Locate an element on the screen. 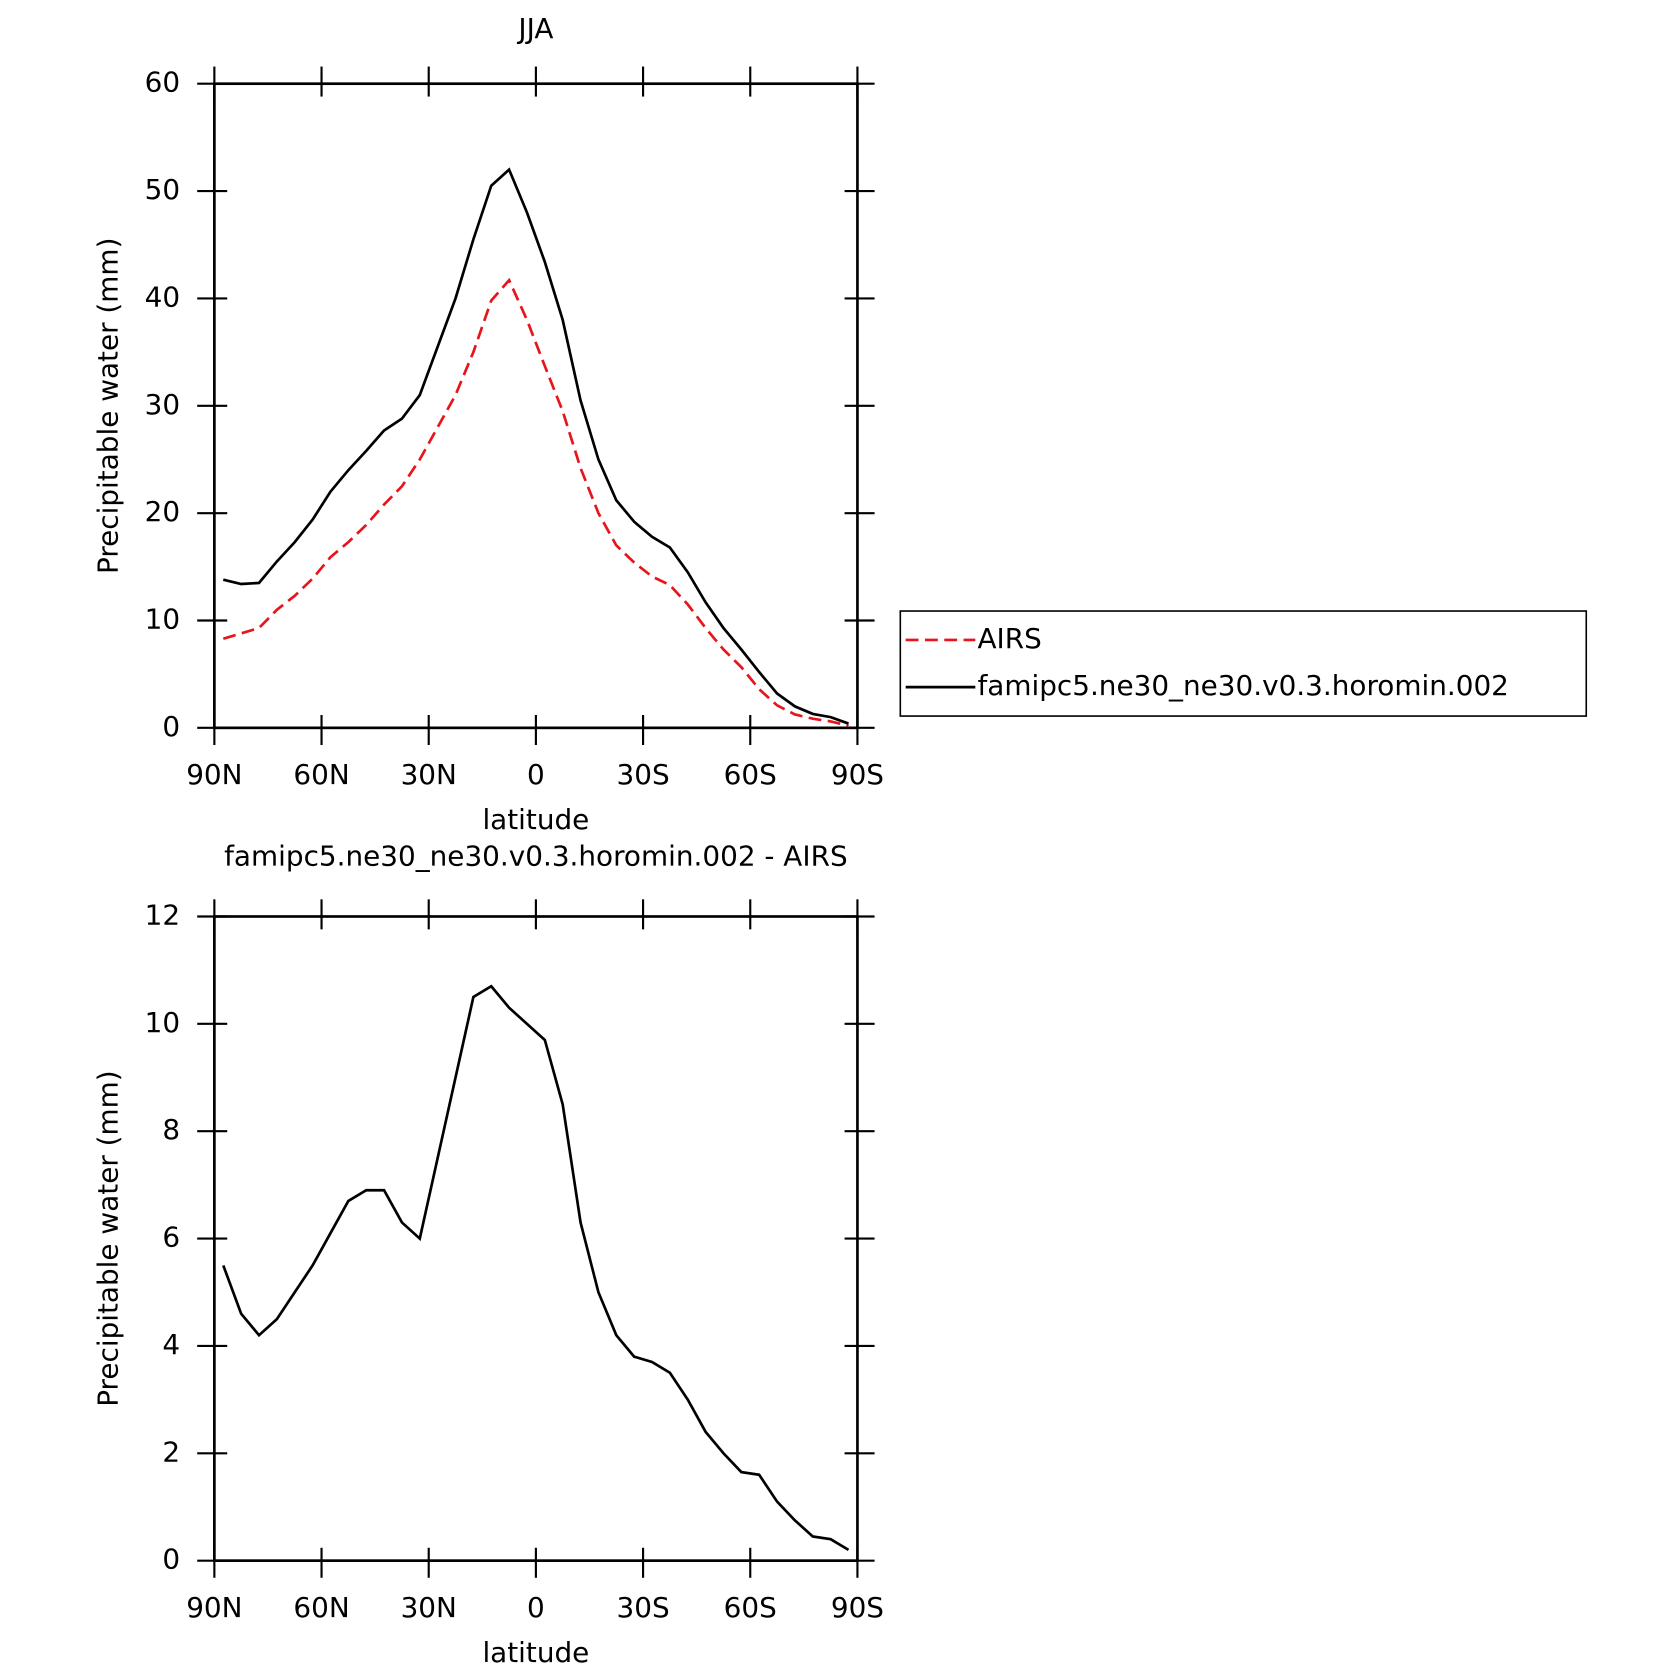  plot-frame is located at coordinates (536, 1238).